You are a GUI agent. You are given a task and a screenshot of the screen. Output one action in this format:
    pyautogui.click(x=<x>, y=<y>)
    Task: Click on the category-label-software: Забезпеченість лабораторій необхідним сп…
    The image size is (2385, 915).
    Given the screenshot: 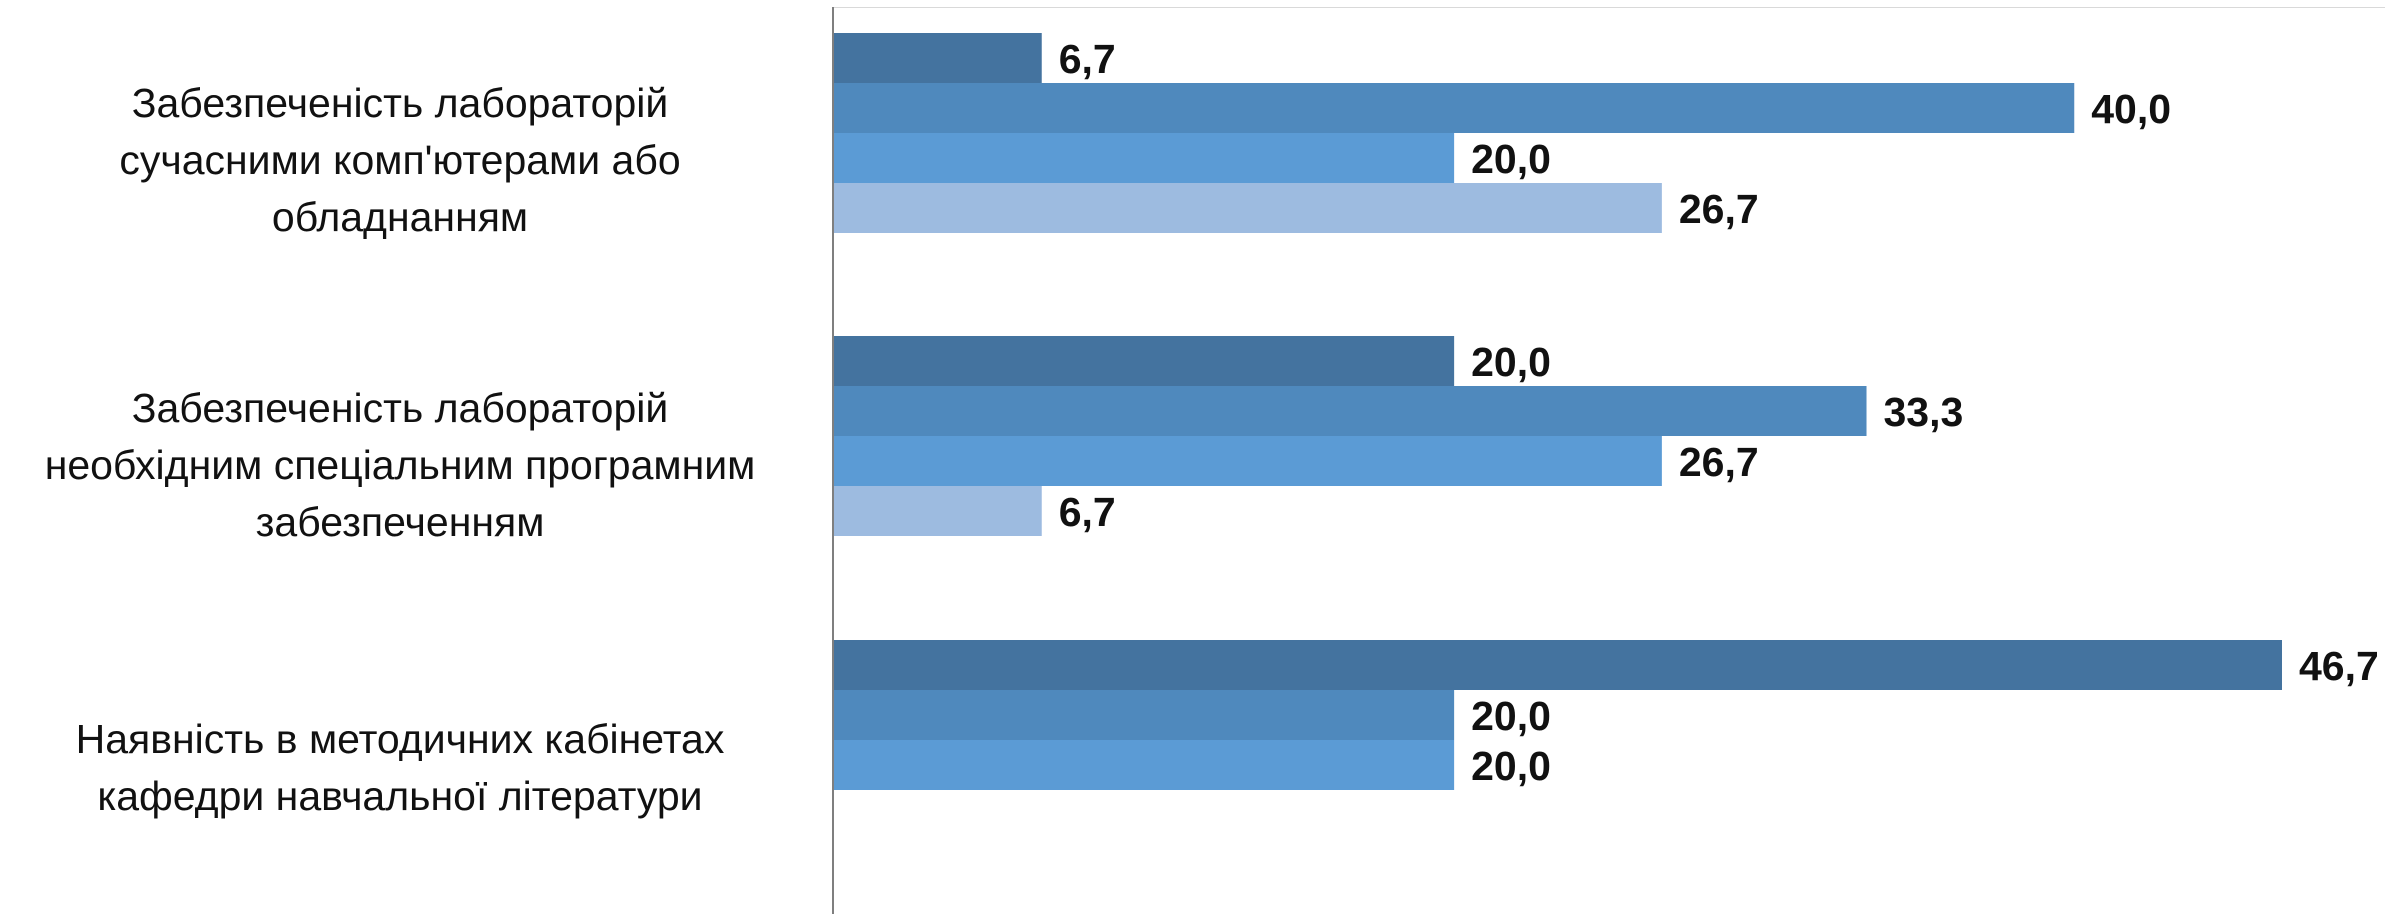 What is the action you would take?
    pyautogui.click(x=400, y=465)
    